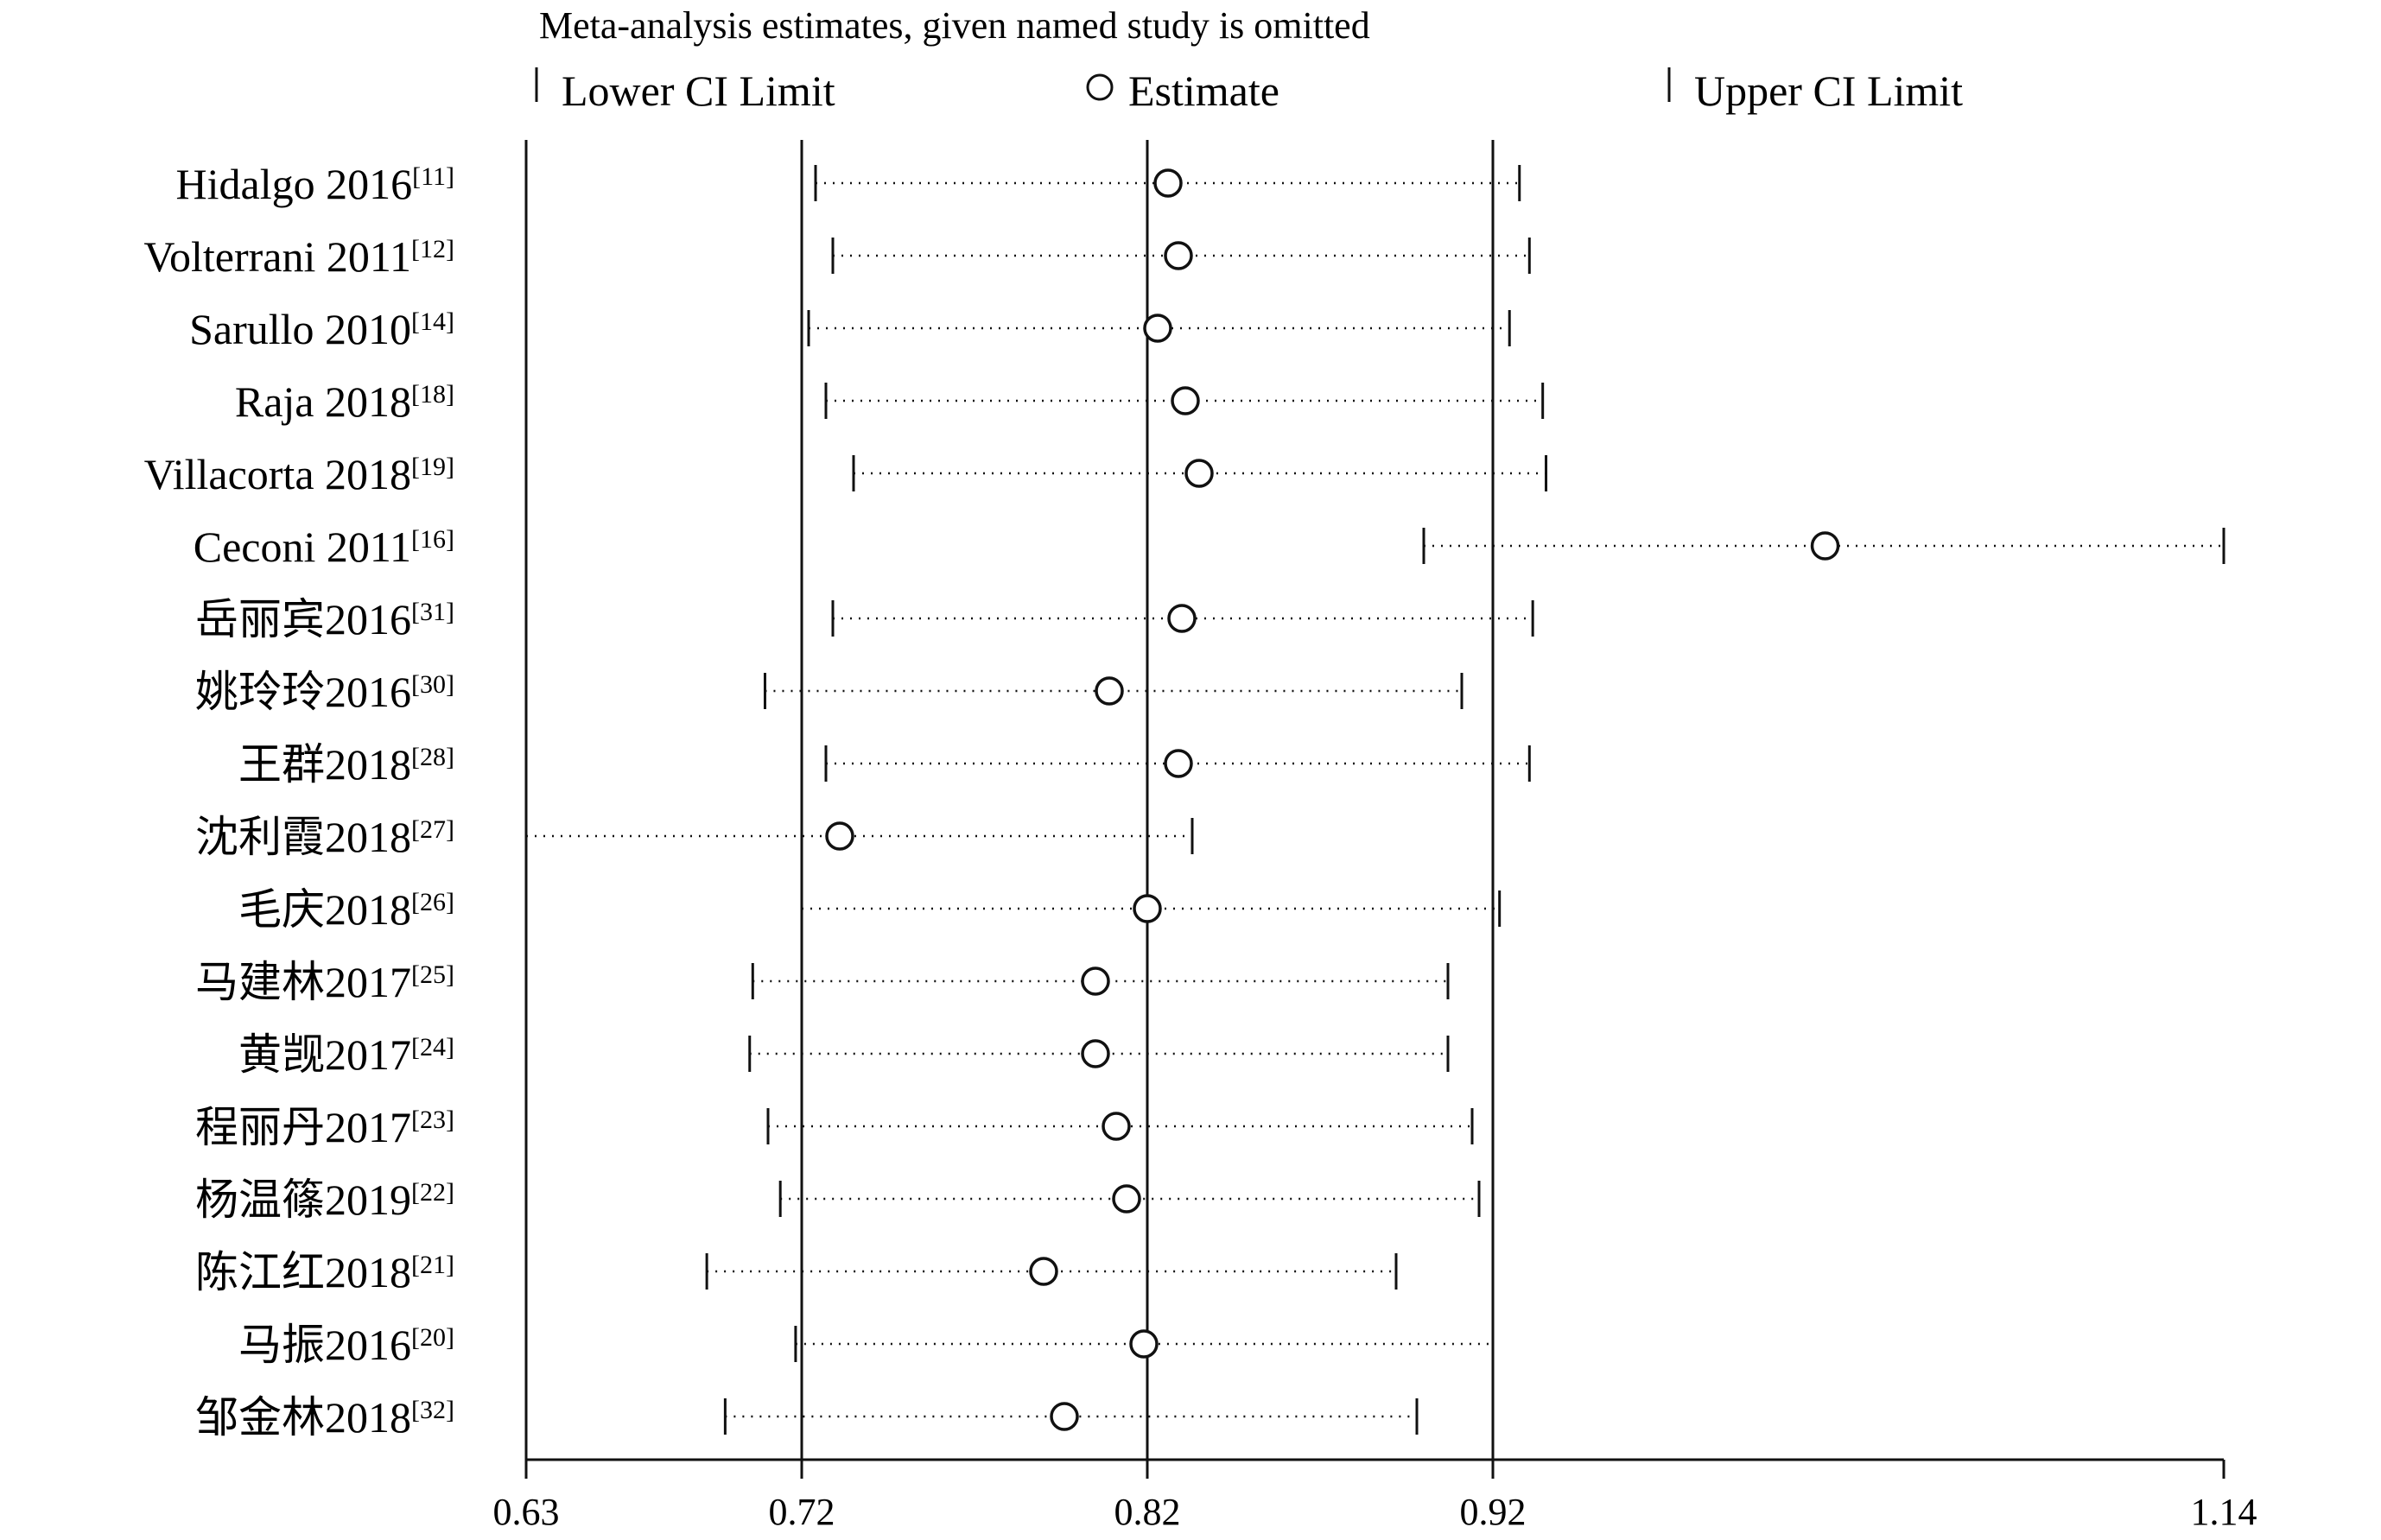 This screenshot has width=2381, height=1540. What do you see at coordinates (1828, 91) in the screenshot?
I see `legend-upper-ci-label: Upper CI Limit` at bounding box center [1828, 91].